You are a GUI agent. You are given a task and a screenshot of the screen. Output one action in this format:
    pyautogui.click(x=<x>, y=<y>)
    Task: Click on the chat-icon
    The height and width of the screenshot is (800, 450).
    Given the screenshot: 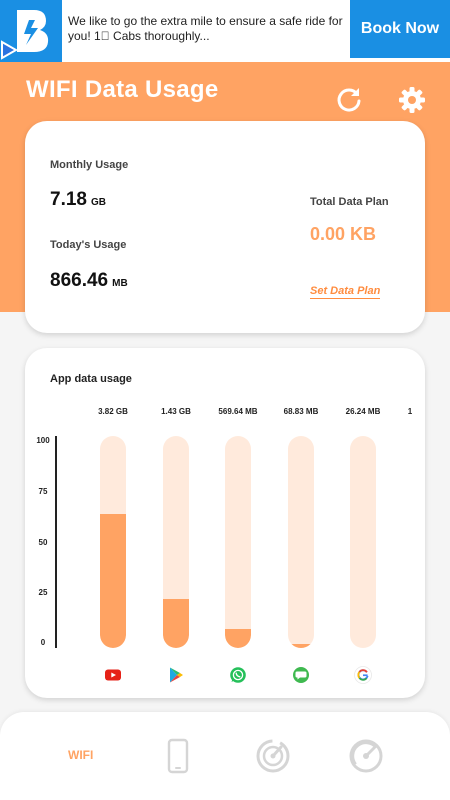 What is the action you would take?
    pyautogui.click(x=301, y=675)
    